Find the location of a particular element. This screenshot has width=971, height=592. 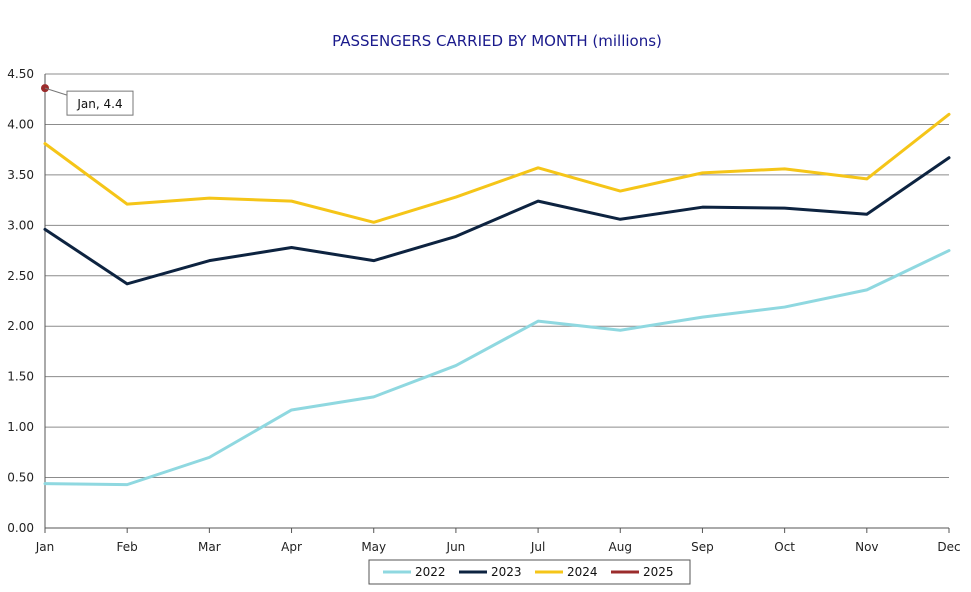

x-axis-tick-labels: Jan Feb Mar Apr May Jun Jul Aug Sep Oct Nov Dec is located at coordinates (498, 541).